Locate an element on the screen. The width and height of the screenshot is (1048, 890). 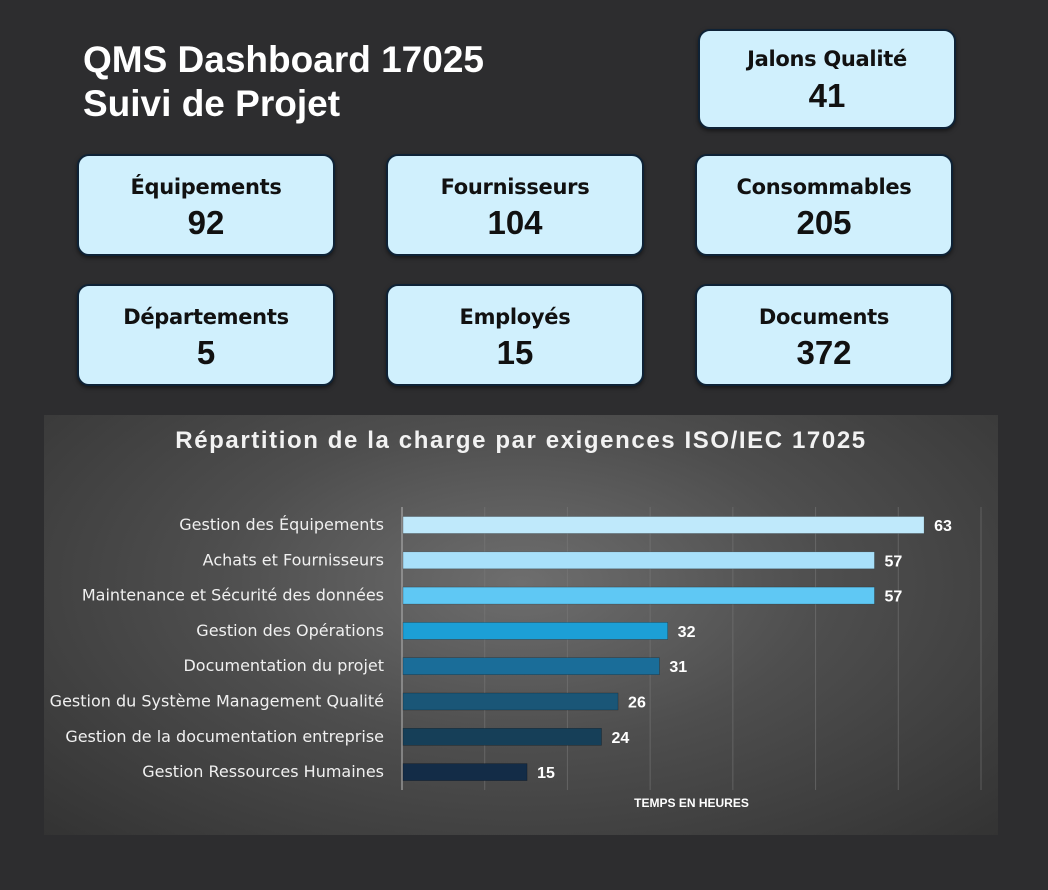
x-axis-title: TEMPS EN HEURES is located at coordinates (691, 803).